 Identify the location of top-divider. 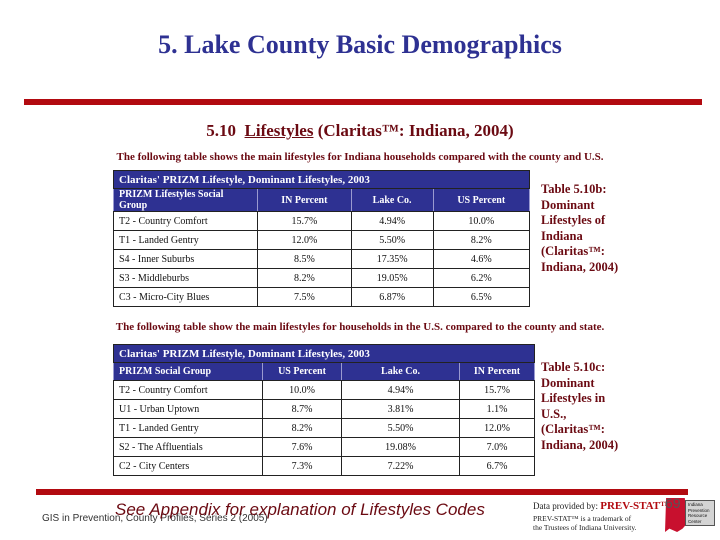
(363, 102).